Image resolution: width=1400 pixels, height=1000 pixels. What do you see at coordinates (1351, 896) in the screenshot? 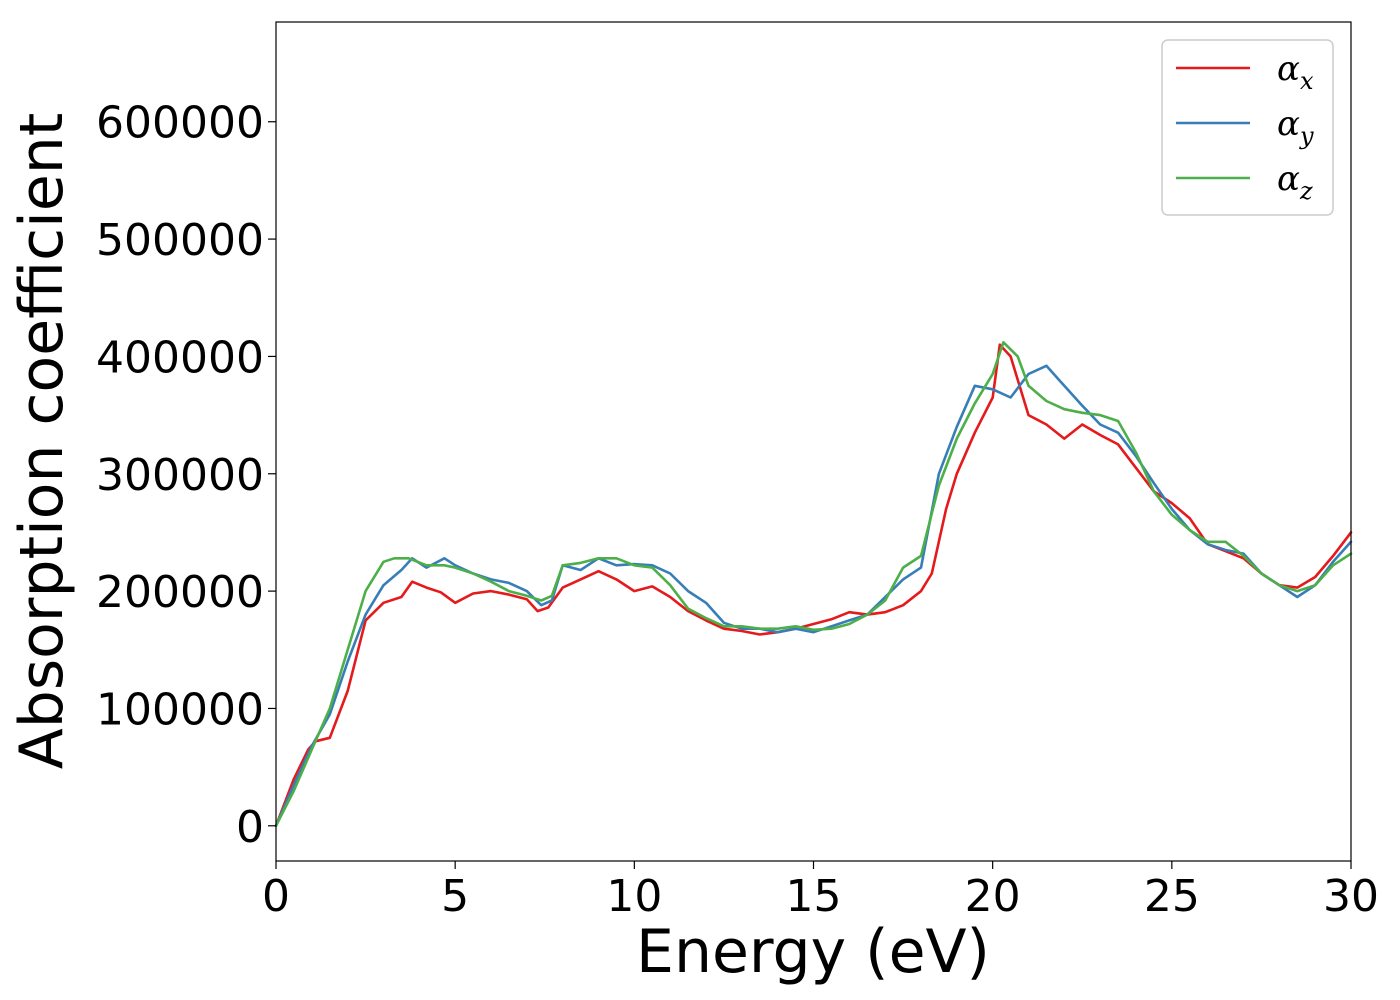
I see `x-tick-label: 30` at bounding box center [1351, 896].